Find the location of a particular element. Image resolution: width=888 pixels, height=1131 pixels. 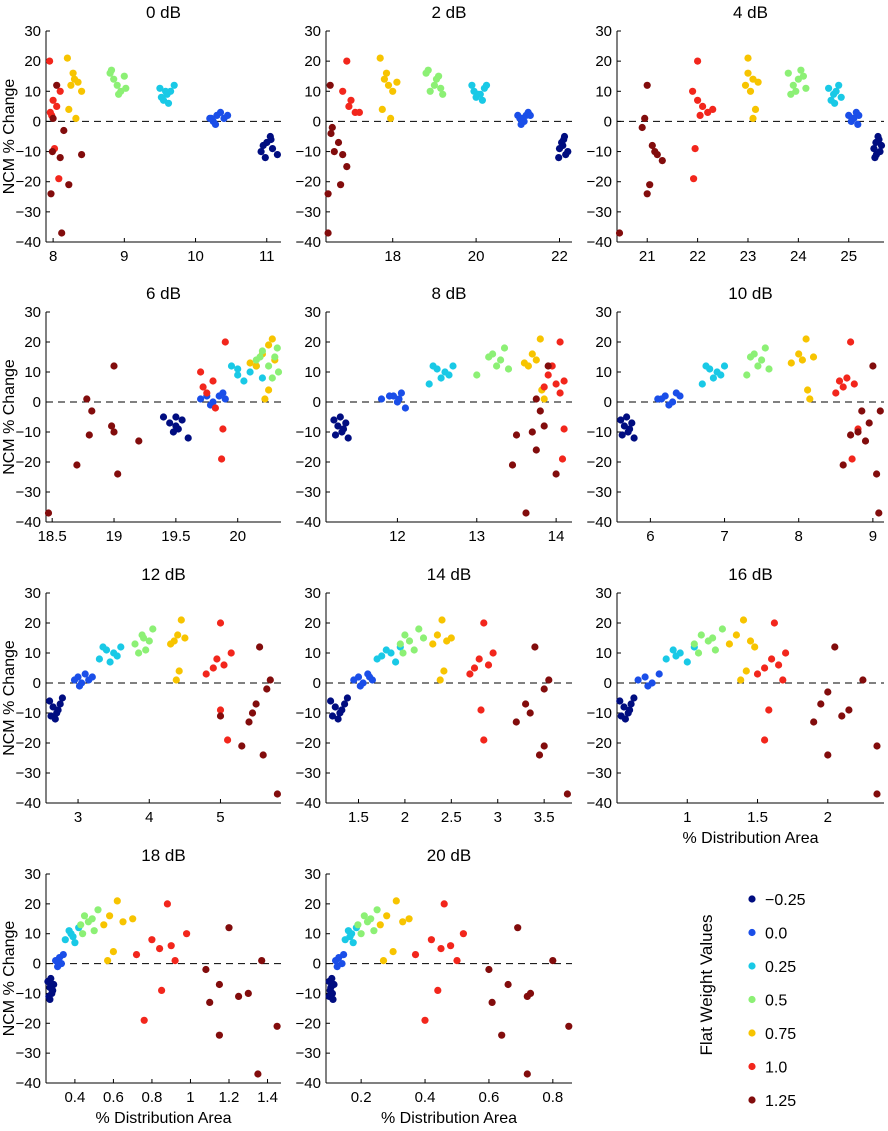

legend-item: 1.0 is located at coordinates (767, 1068).